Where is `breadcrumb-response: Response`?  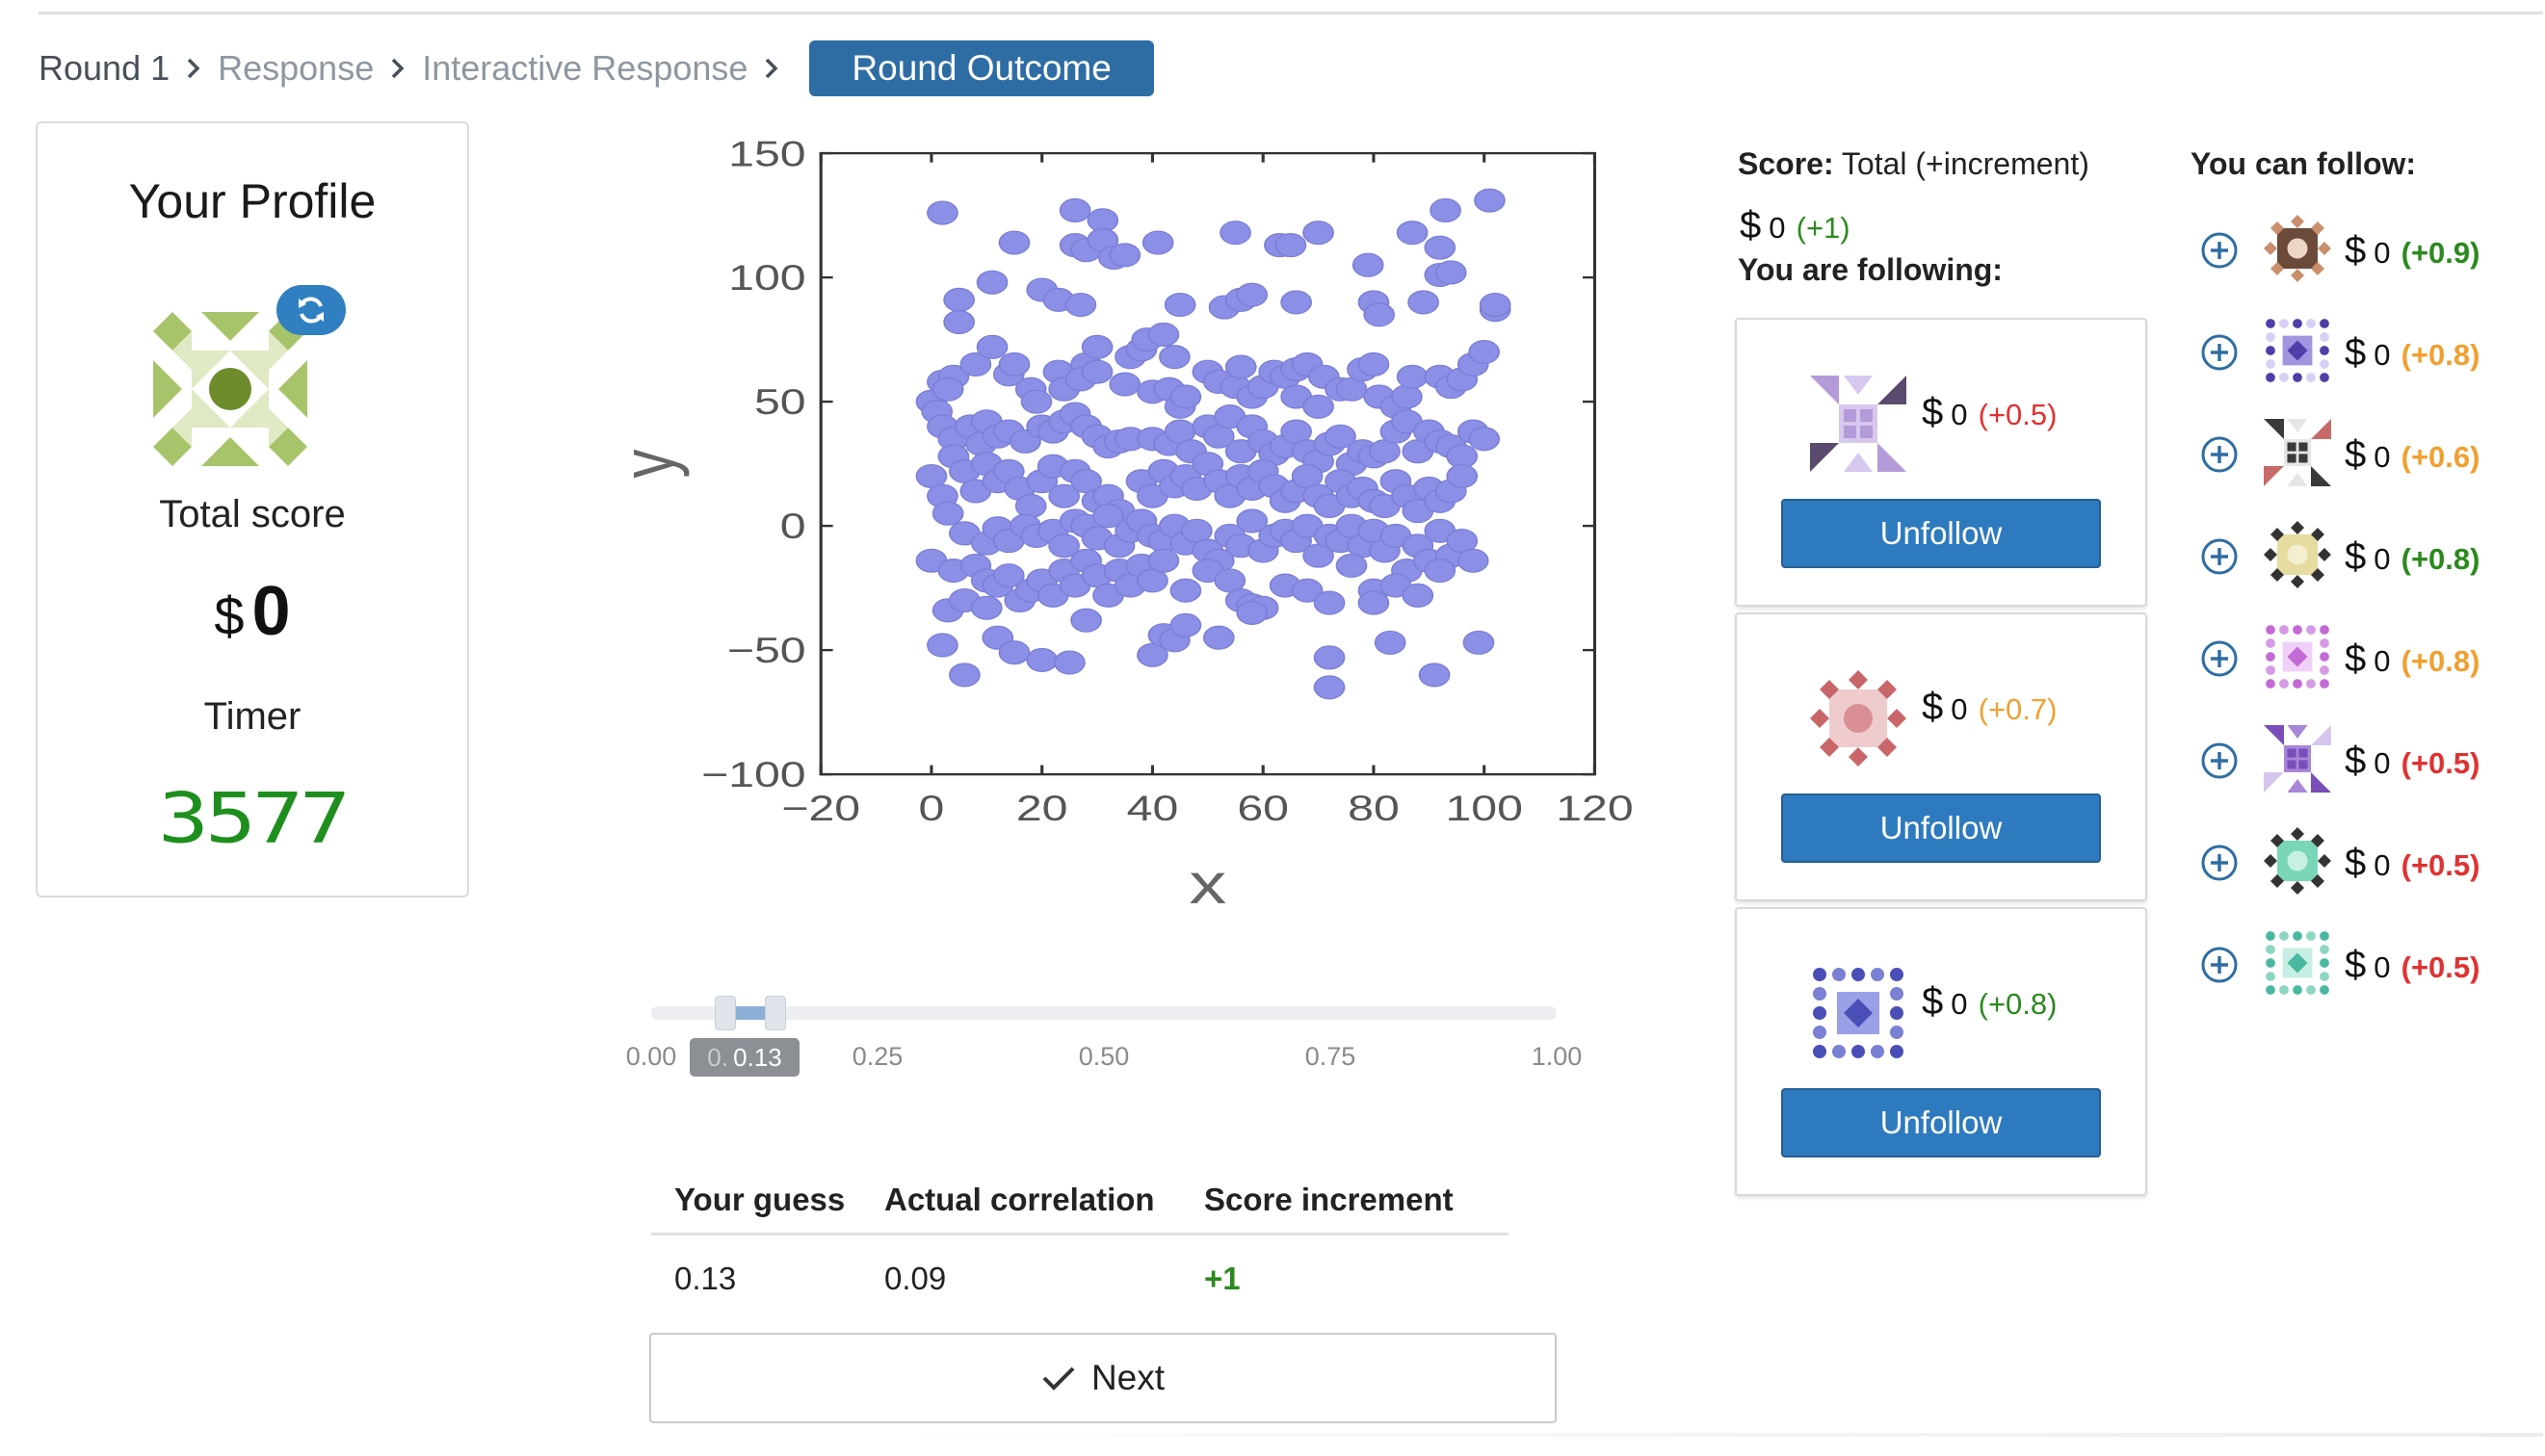 breadcrumb-response: Response is located at coordinates (296, 68).